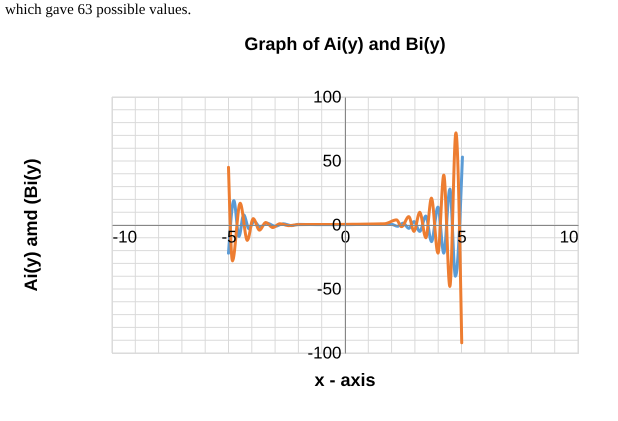 This screenshot has height=421, width=618. I want to click on x-axis-title: x - axis, so click(345, 380).